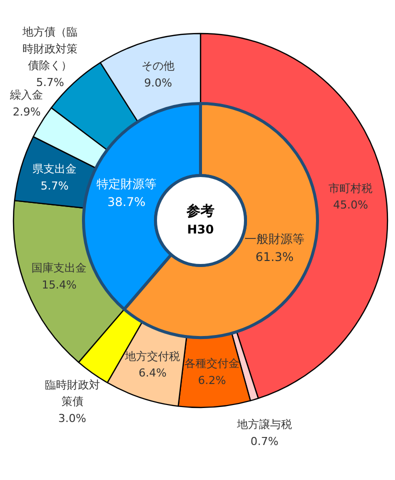  I want to click on slice-label: 地方譲与税, so click(264, 425).